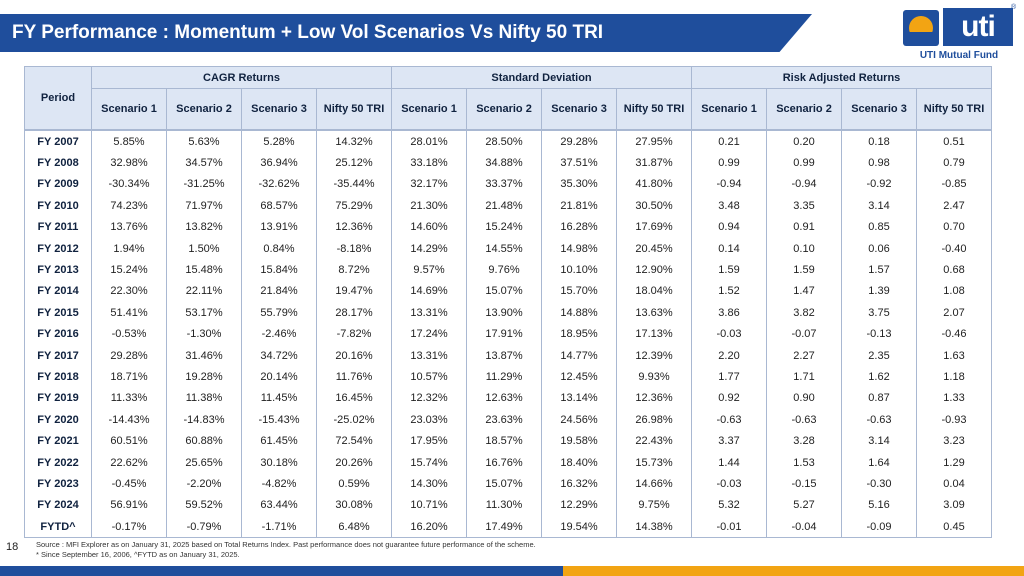 This screenshot has height=576, width=1024. Describe the element at coordinates (842, 77) in the screenshot. I see `group-header-risk-adjusted: Risk Adjusted Returns` at that location.